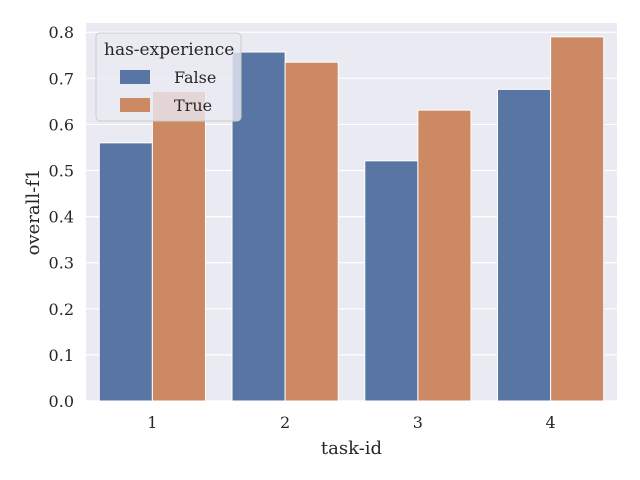 The height and width of the screenshot is (480, 640). Describe the element at coordinates (195, 77) in the screenshot. I see `legend-label-false: False` at that location.